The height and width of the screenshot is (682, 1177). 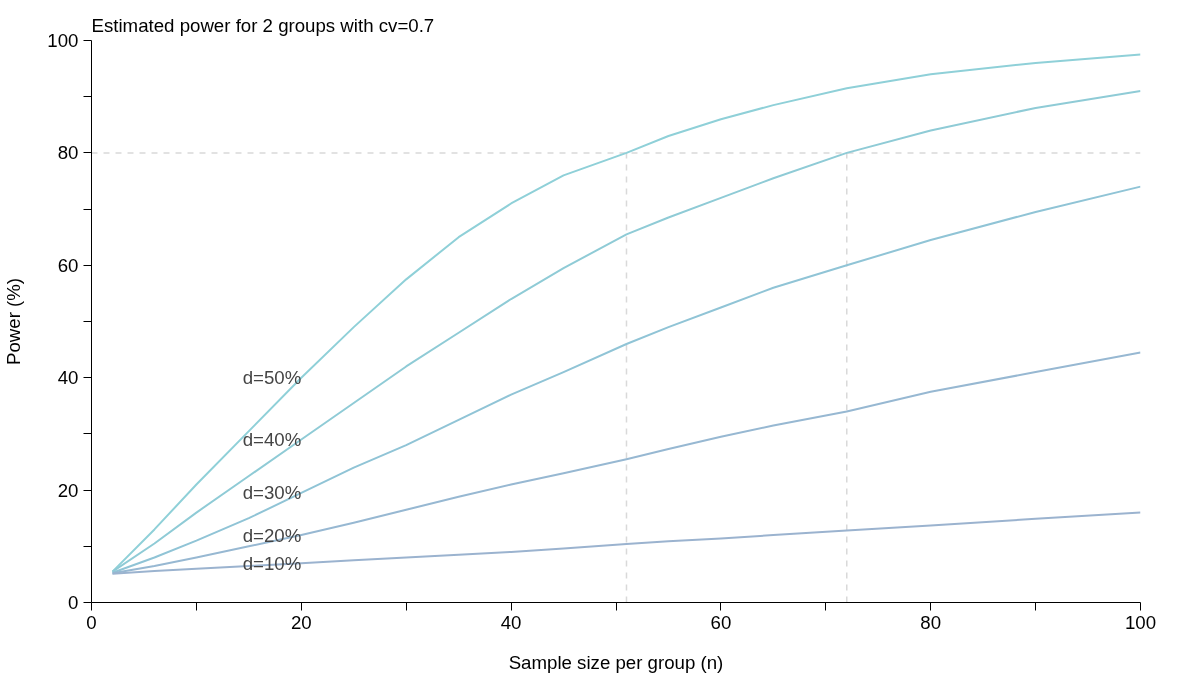 I want to click on y-tick-label: 20, so click(x=68, y=490).